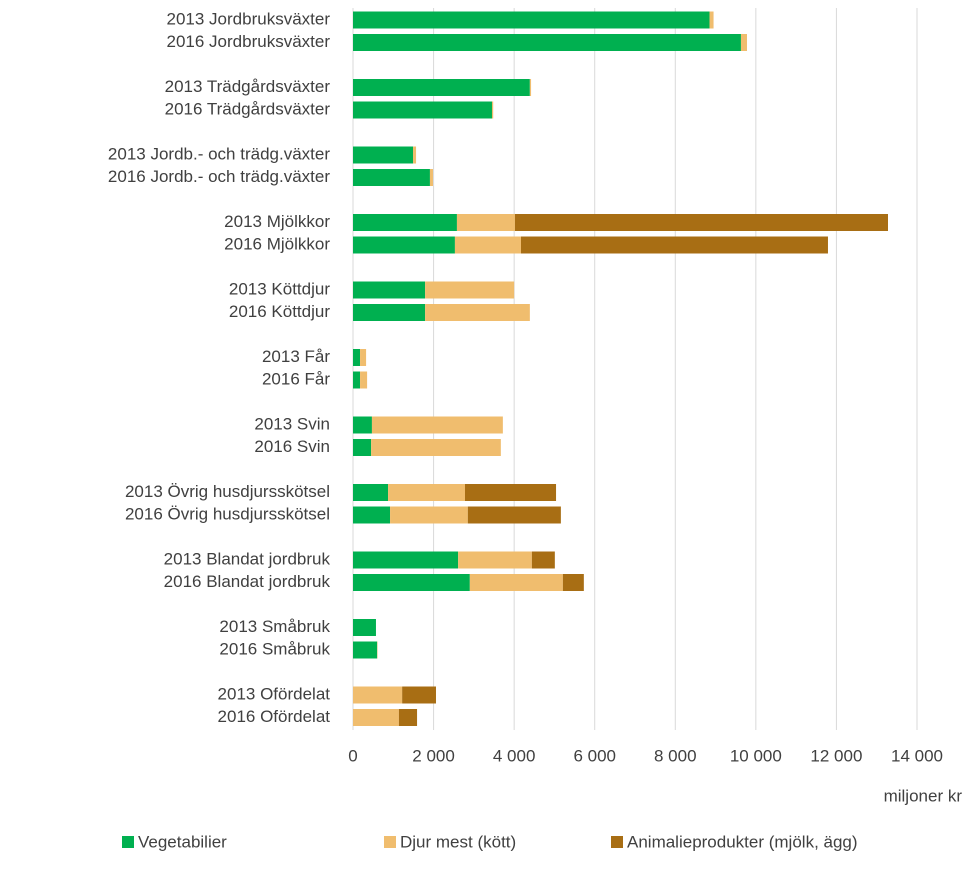  What do you see at coordinates (274, 648) in the screenshot?
I see `y-tick-label: 2016 Småbruk` at bounding box center [274, 648].